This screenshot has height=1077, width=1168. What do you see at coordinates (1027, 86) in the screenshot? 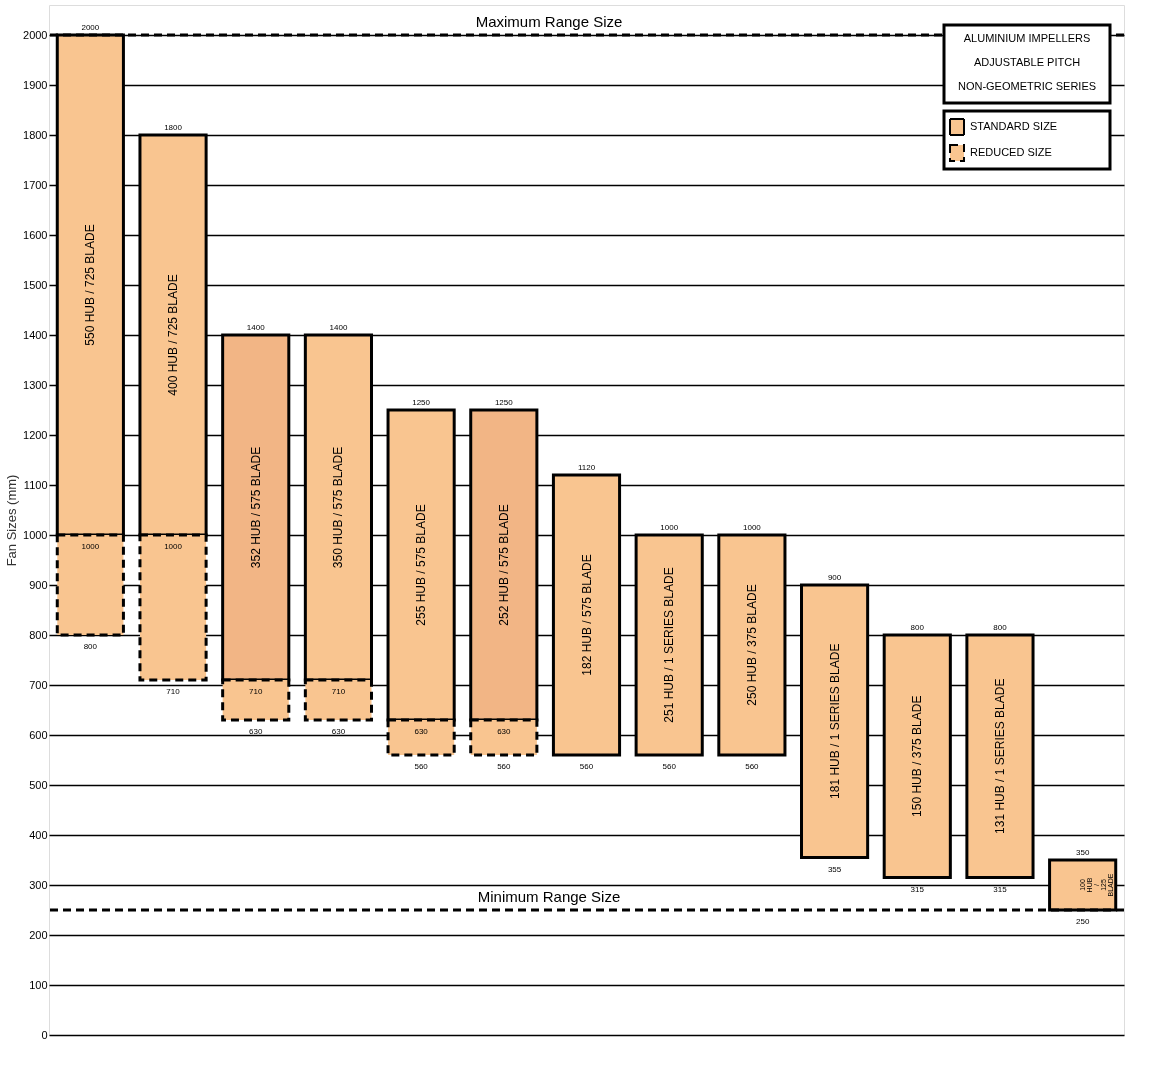
I see `annotation: NON-GEOMETRIC SERIES` at bounding box center [1027, 86].